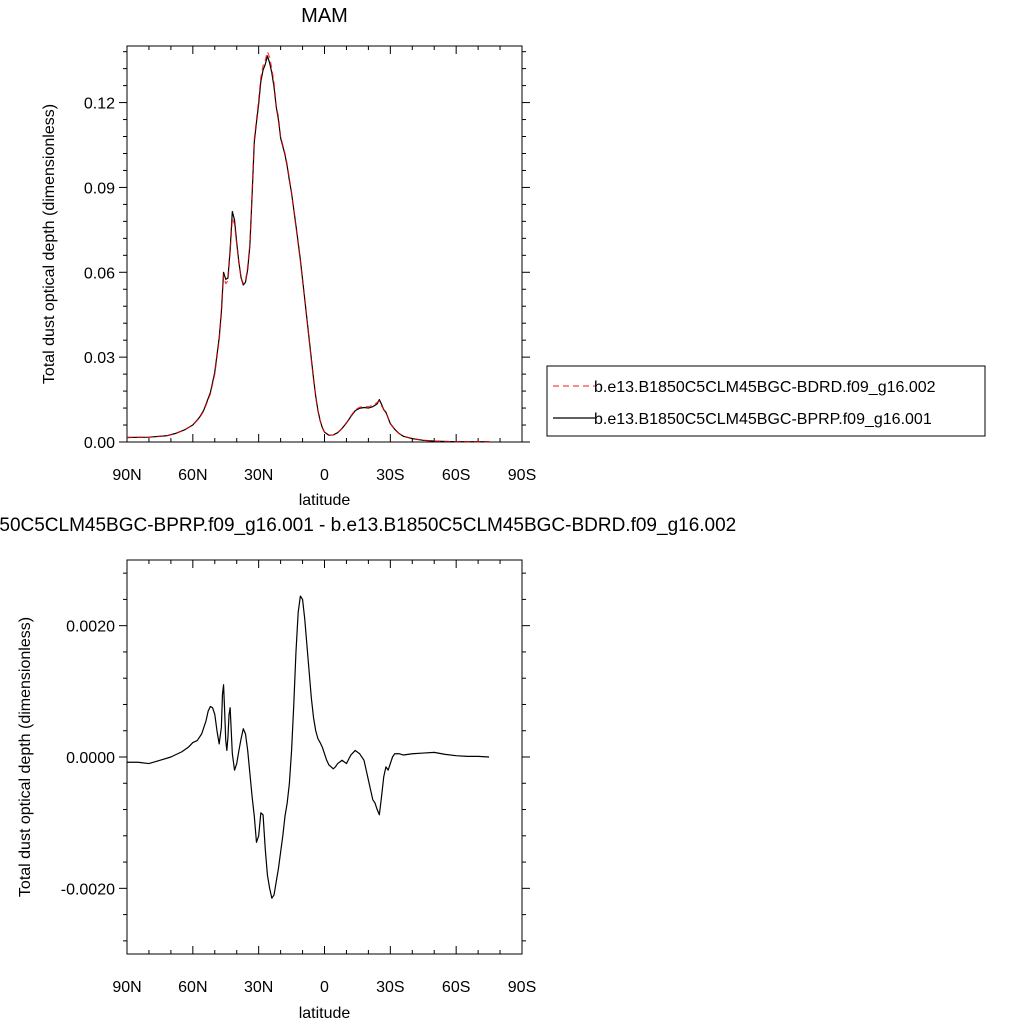 The image size is (1024, 1024). I want to click on bottom-x-tick-label: 90S, so click(522, 987).